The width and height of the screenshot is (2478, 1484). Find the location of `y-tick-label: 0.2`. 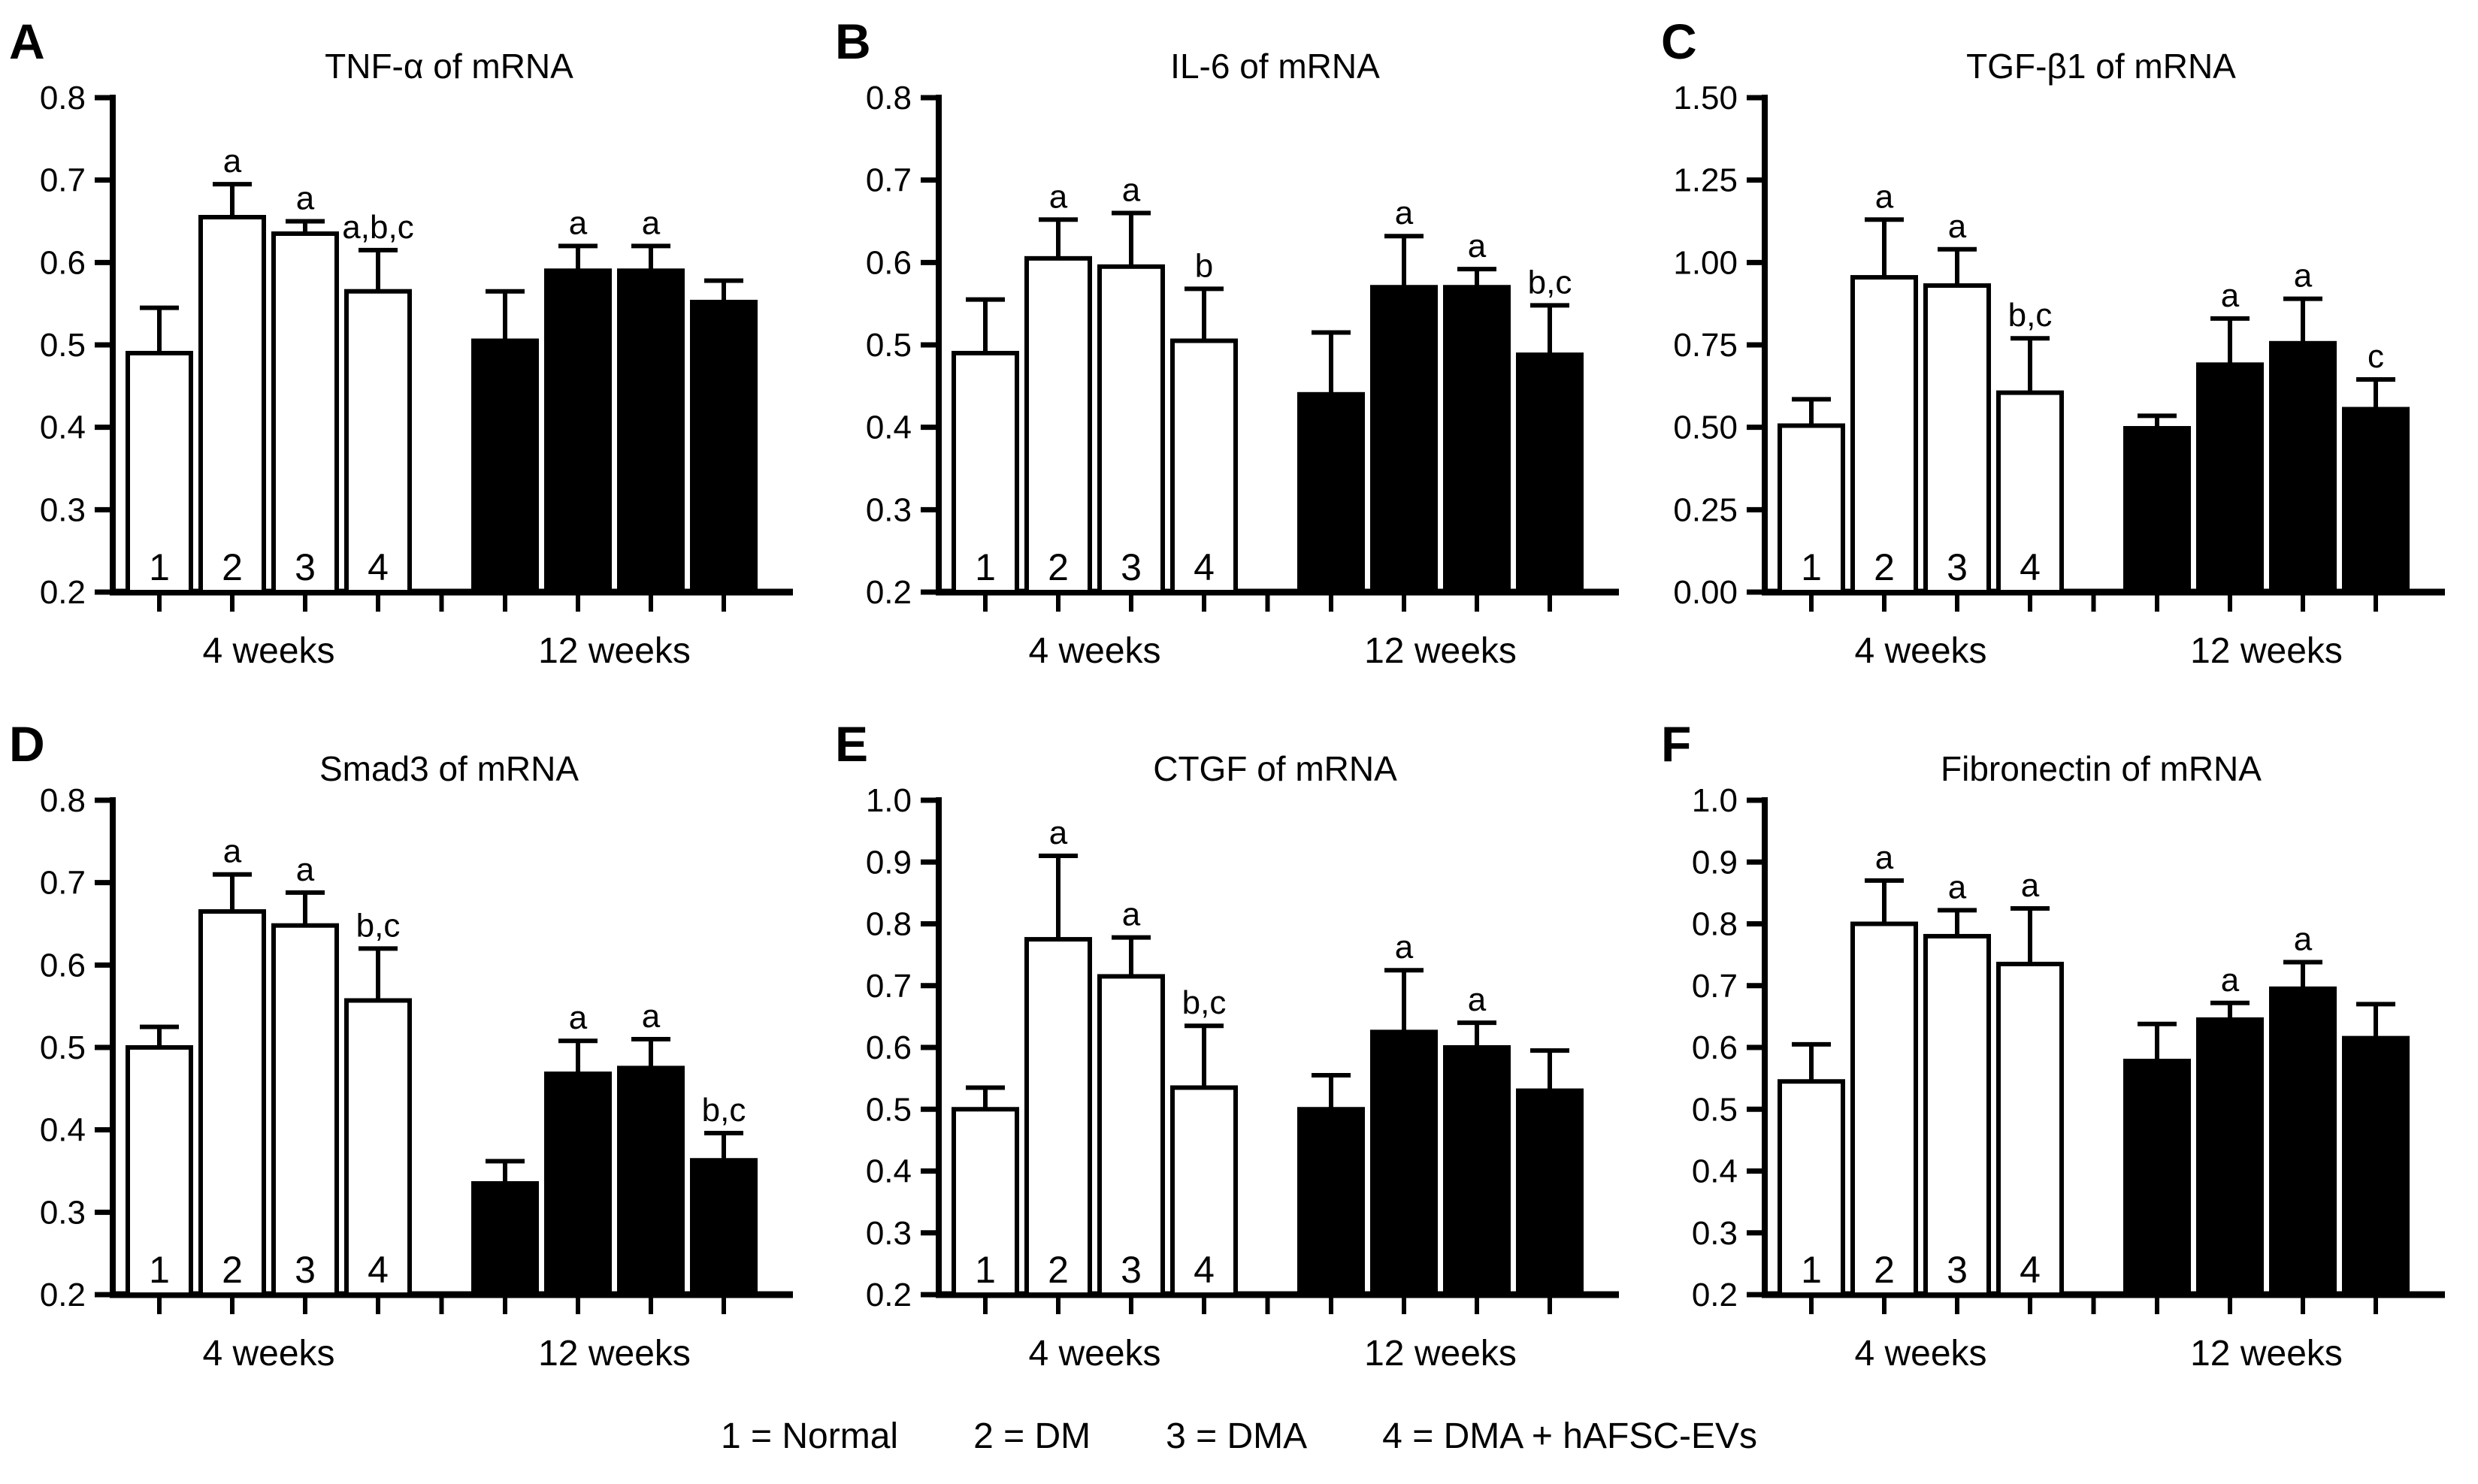

y-tick-label: 0.2 is located at coordinates (889, 593).